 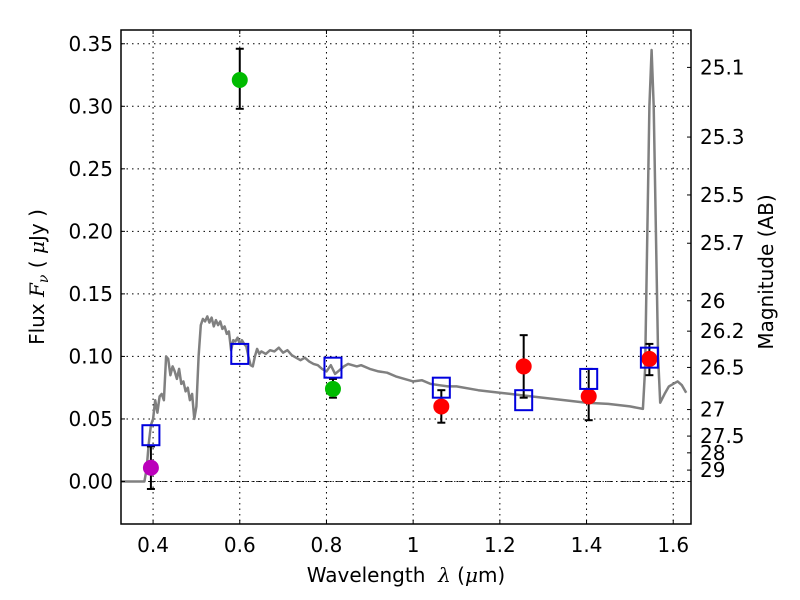 I want to click on model-photometry-points, so click(x=400, y=394).